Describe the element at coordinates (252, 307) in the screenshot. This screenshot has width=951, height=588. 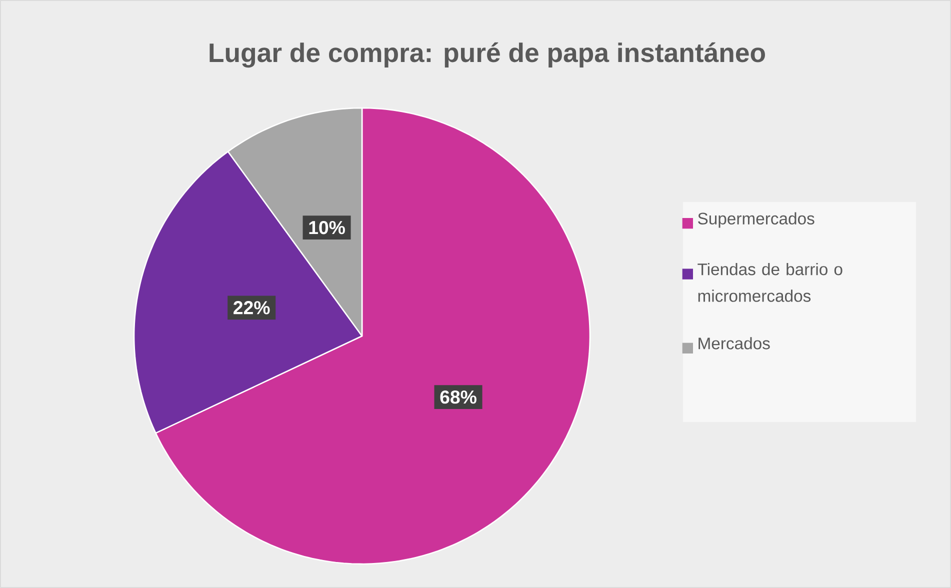
I see `data-label: 22%` at that location.